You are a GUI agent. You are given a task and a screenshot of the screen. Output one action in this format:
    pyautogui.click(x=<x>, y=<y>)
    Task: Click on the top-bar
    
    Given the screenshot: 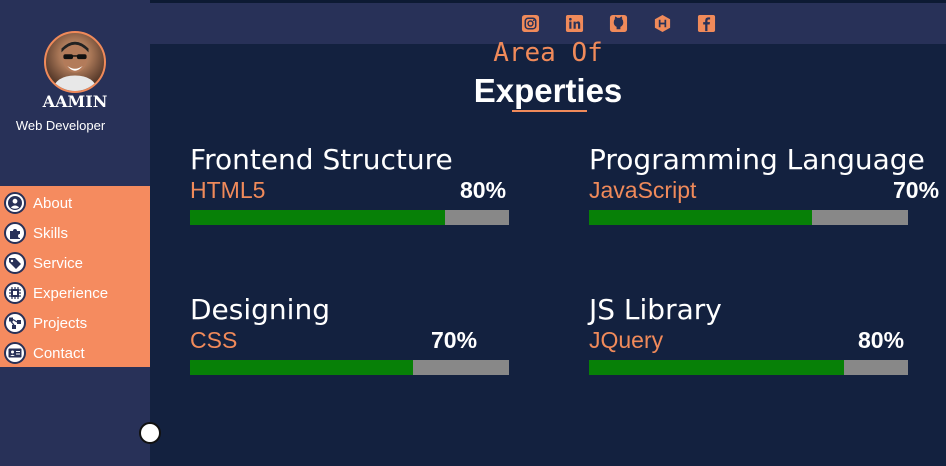 What is the action you would take?
    pyautogui.click(x=548, y=22)
    